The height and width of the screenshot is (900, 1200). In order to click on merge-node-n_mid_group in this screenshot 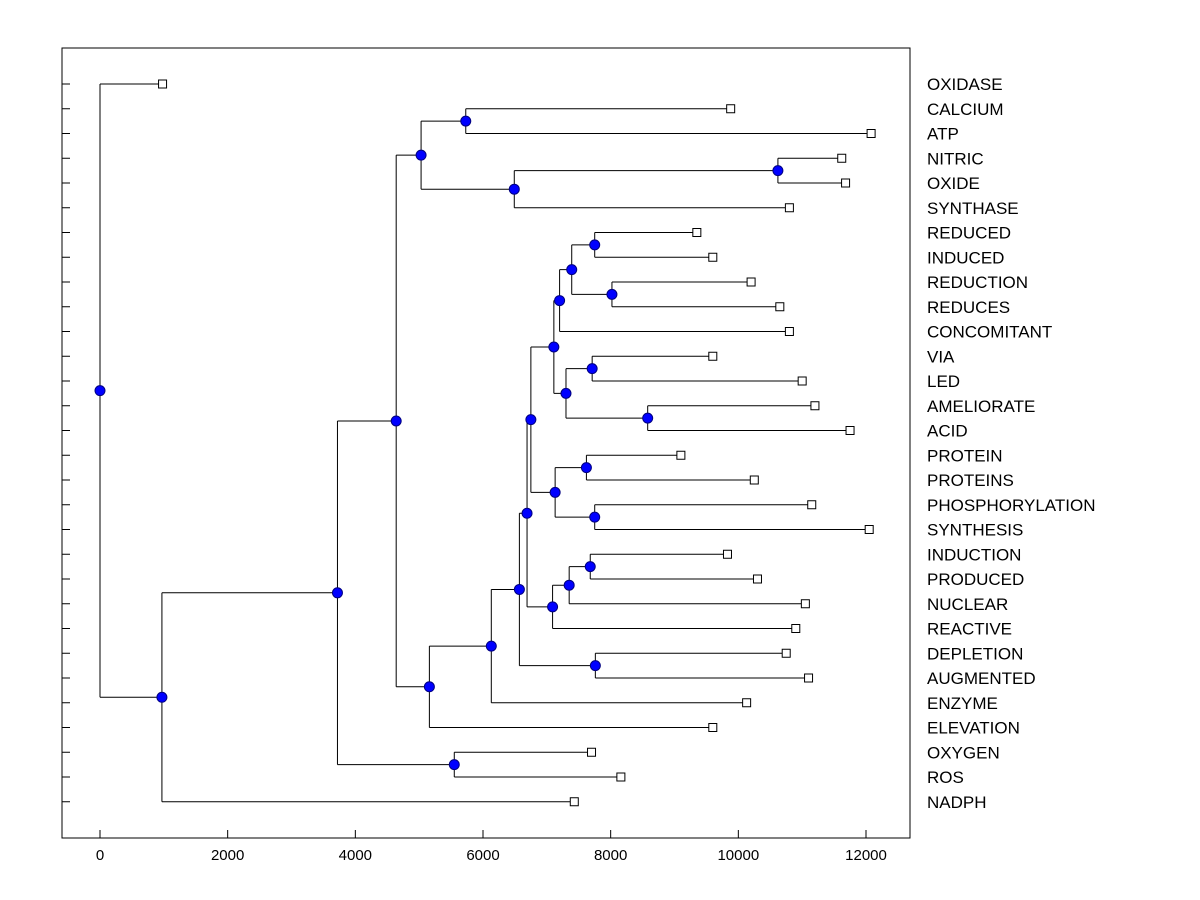, I will do `click(527, 513)`.